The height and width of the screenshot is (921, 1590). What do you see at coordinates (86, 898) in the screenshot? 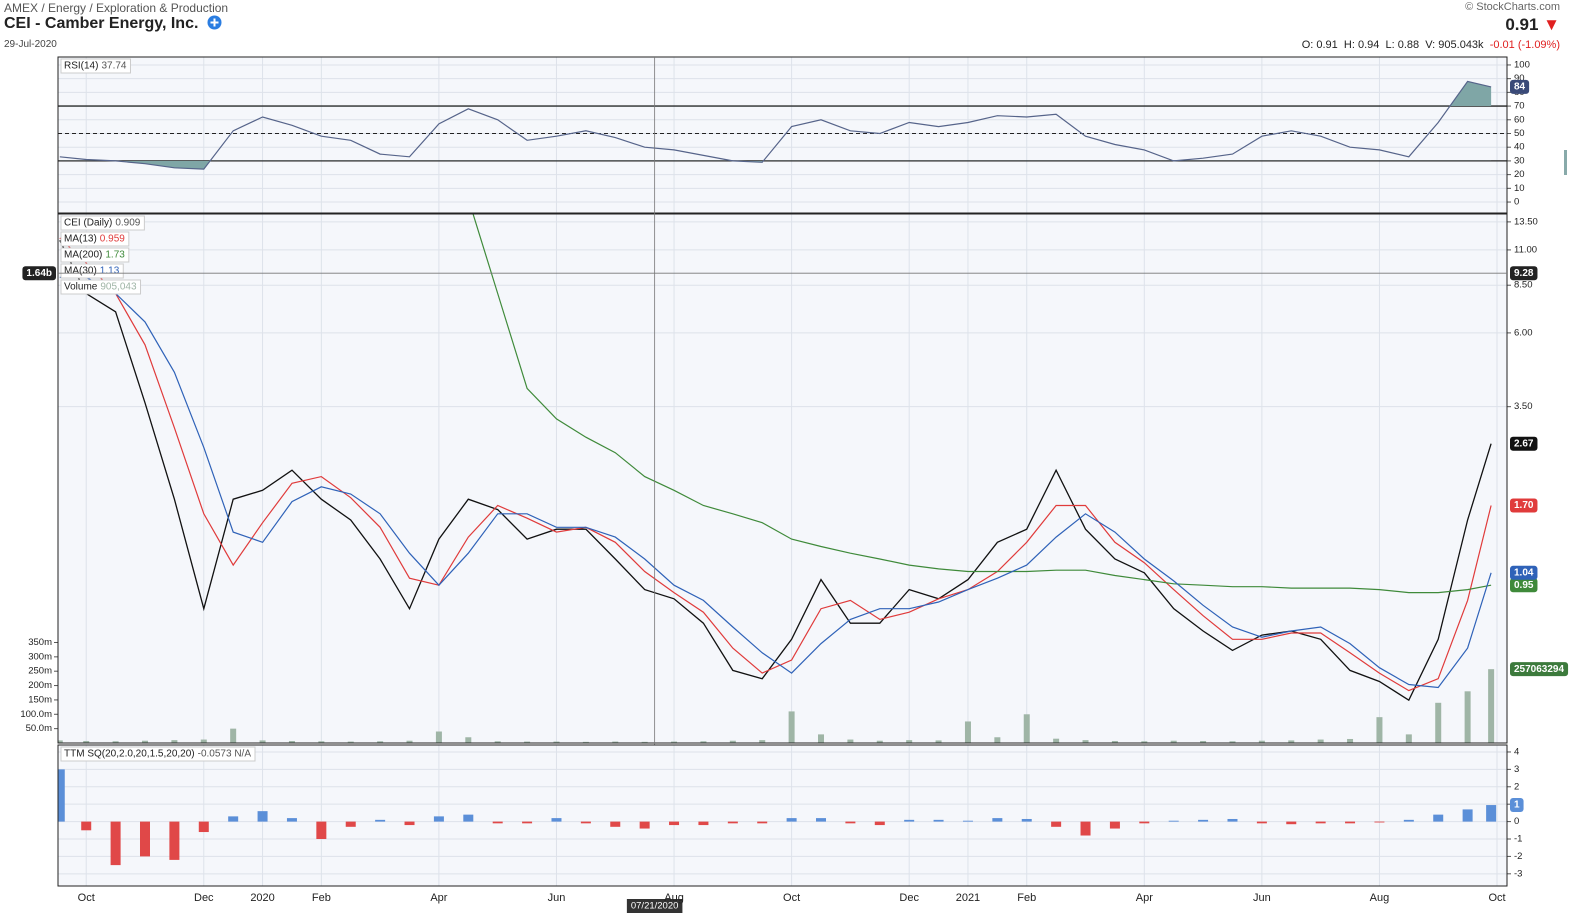
I see `x-tick-label: Oct` at bounding box center [86, 898].